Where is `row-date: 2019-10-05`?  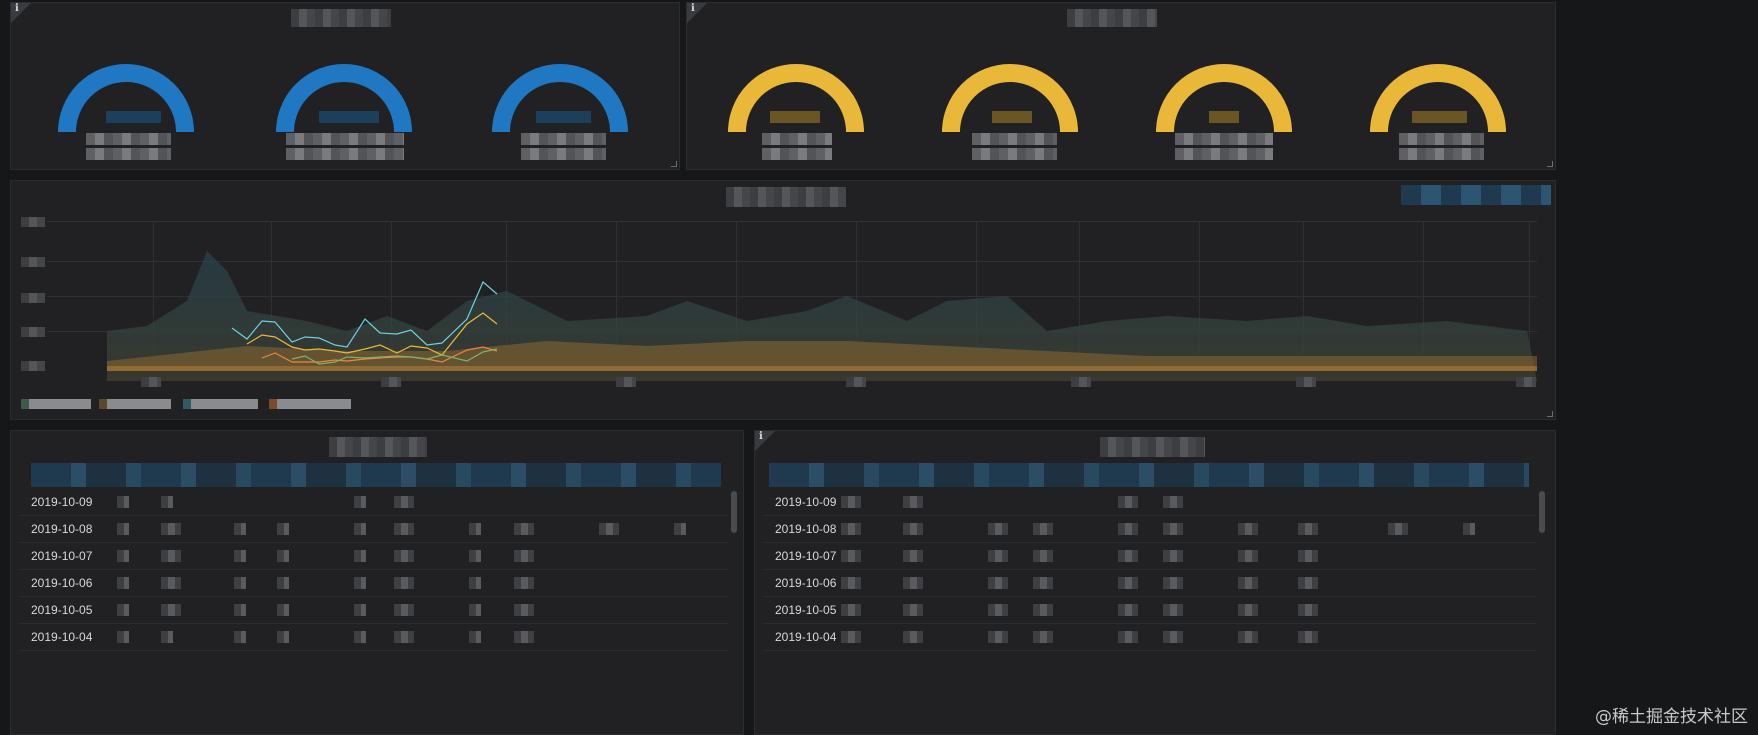
row-date: 2019-10-05 is located at coordinates (806, 610).